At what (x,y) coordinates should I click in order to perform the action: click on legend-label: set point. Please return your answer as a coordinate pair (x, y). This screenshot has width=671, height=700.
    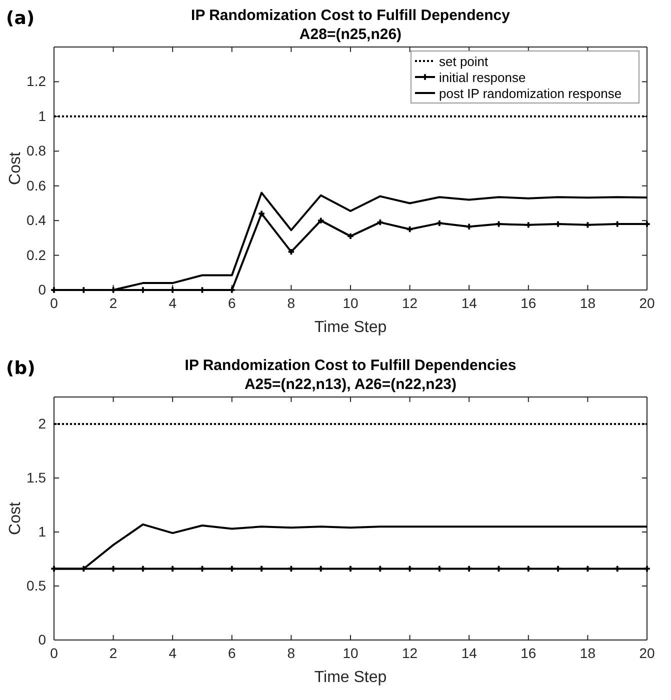
    Looking at the image, I should click on (464, 61).